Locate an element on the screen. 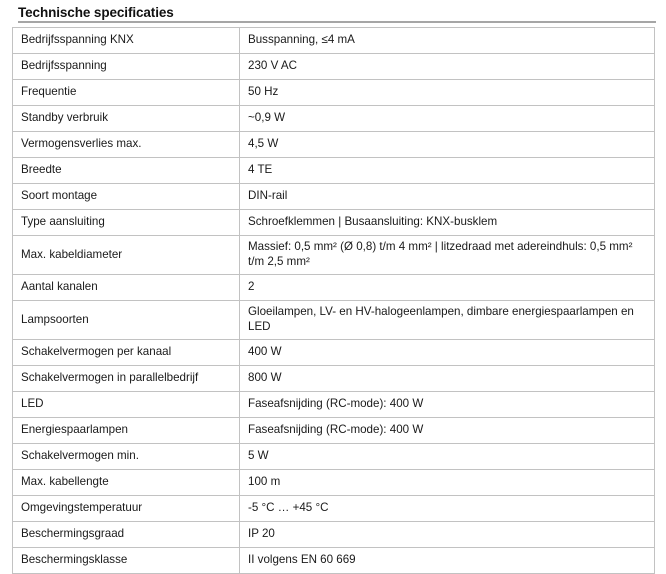 This screenshot has height=574, width=666. table-row: Schakelvermogen min. 5 W is located at coordinates (333, 456).